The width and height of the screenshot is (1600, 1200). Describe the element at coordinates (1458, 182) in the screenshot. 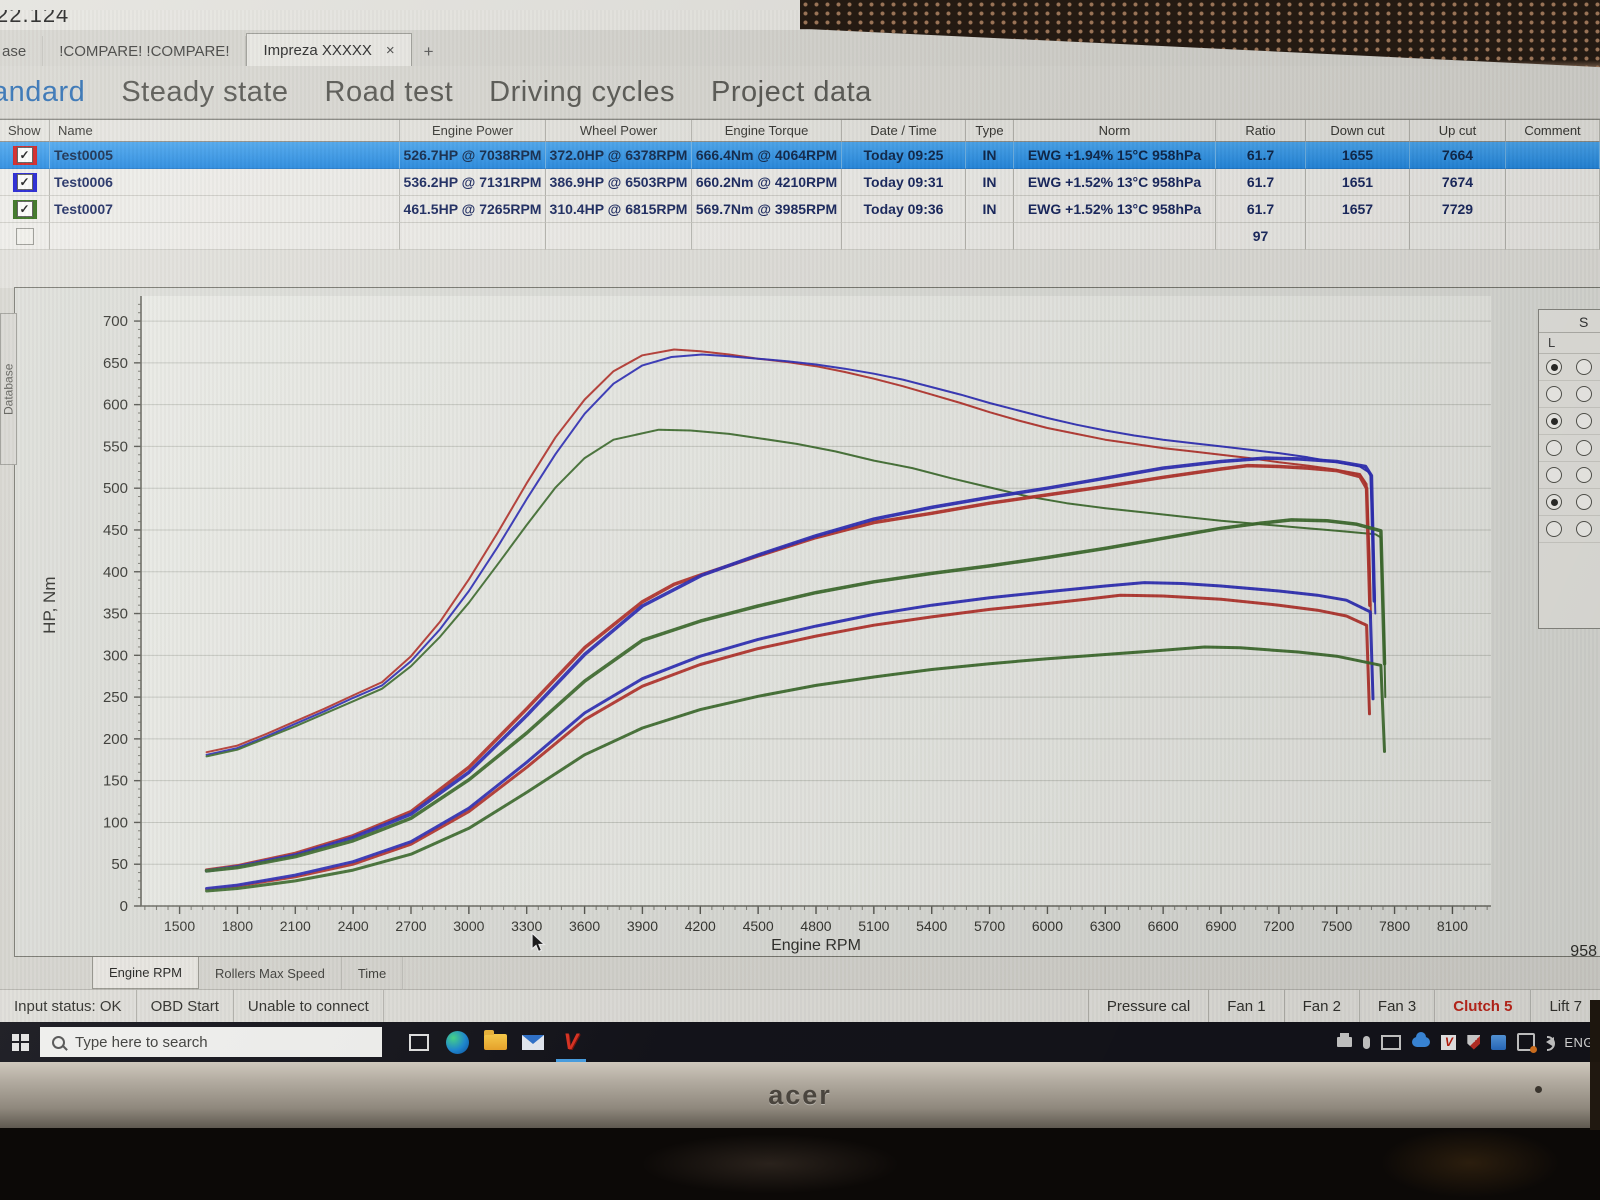

I see `up-cut-cell: 7674` at that location.